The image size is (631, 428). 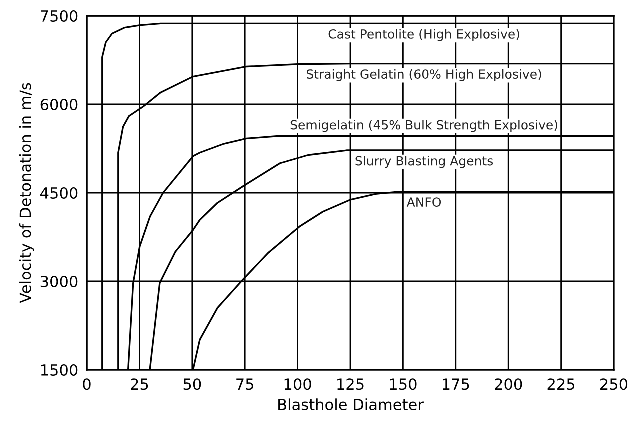 I want to click on y-tick-label: 4500, so click(x=59, y=193).